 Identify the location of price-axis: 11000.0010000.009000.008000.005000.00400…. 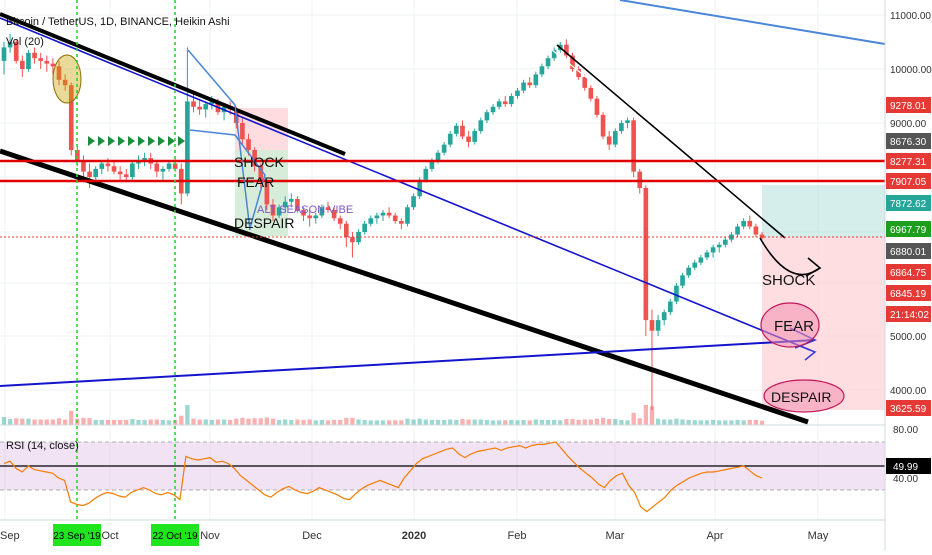
(908, 275).